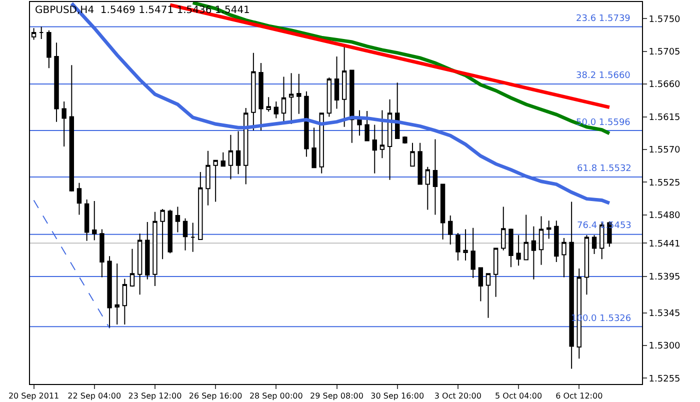 Image resolution: width=700 pixels, height=402 pixels. I want to click on y-tick-label: 1.5660, so click(664, 85).